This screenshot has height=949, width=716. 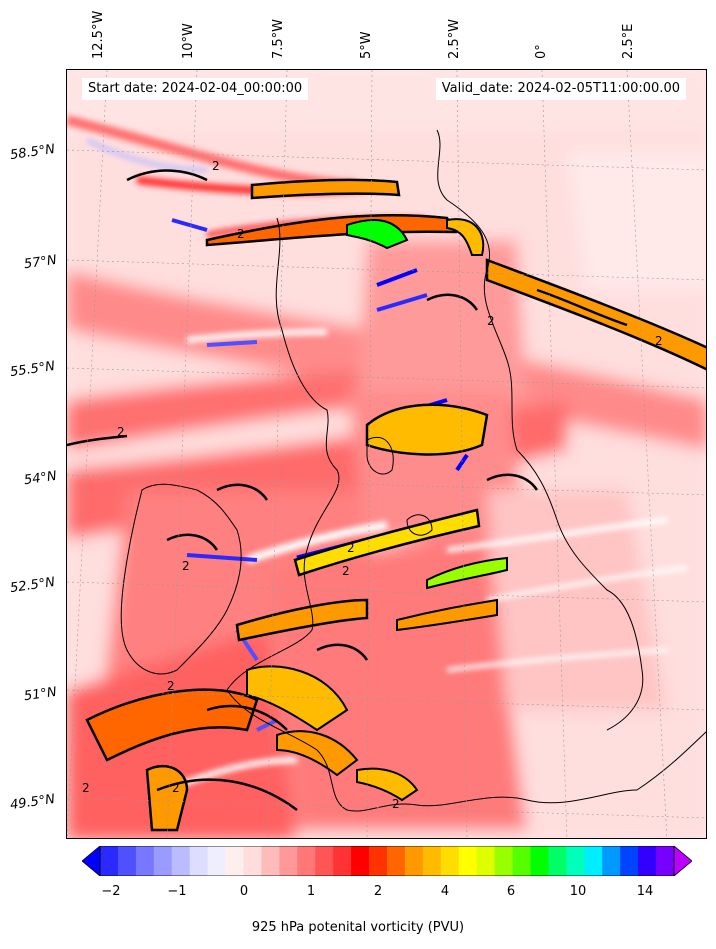 I want to click on colorbar-title: 925 hPa potenital vorticity (PVU), so click(x=358, y=927).